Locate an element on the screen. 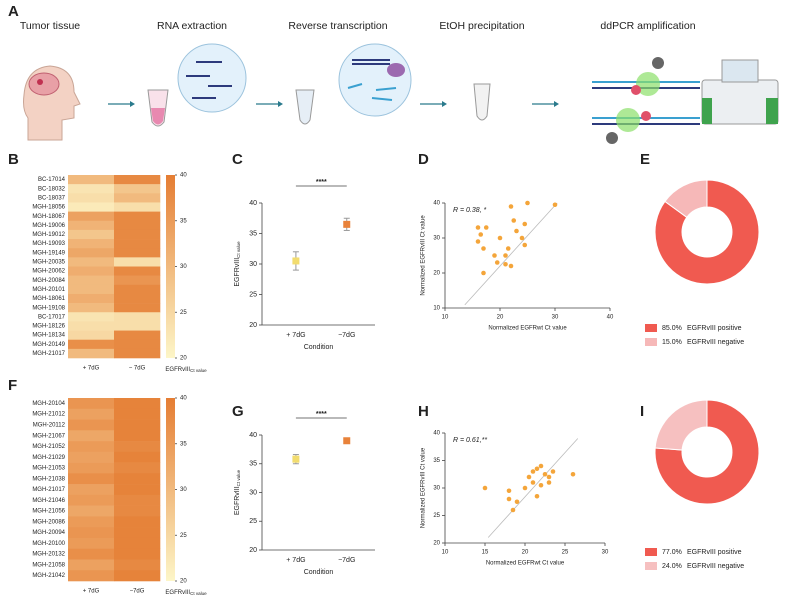 Image resolution: width=793 pixels, height=600 pixels. row-label: BC-17014 is located at coordinates (52, 180).